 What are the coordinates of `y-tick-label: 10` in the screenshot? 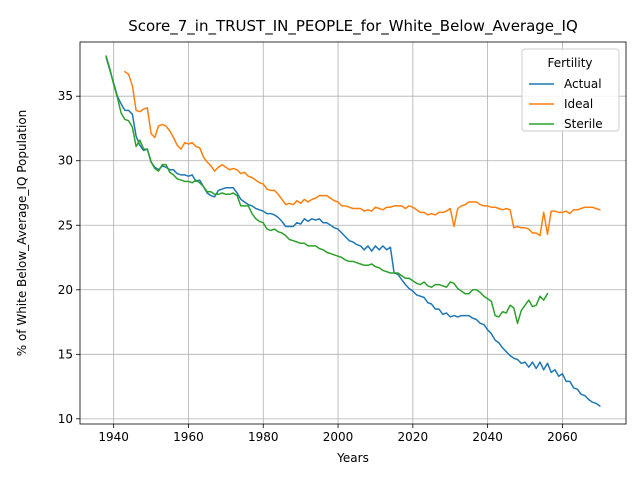 It's located at (65, 419).